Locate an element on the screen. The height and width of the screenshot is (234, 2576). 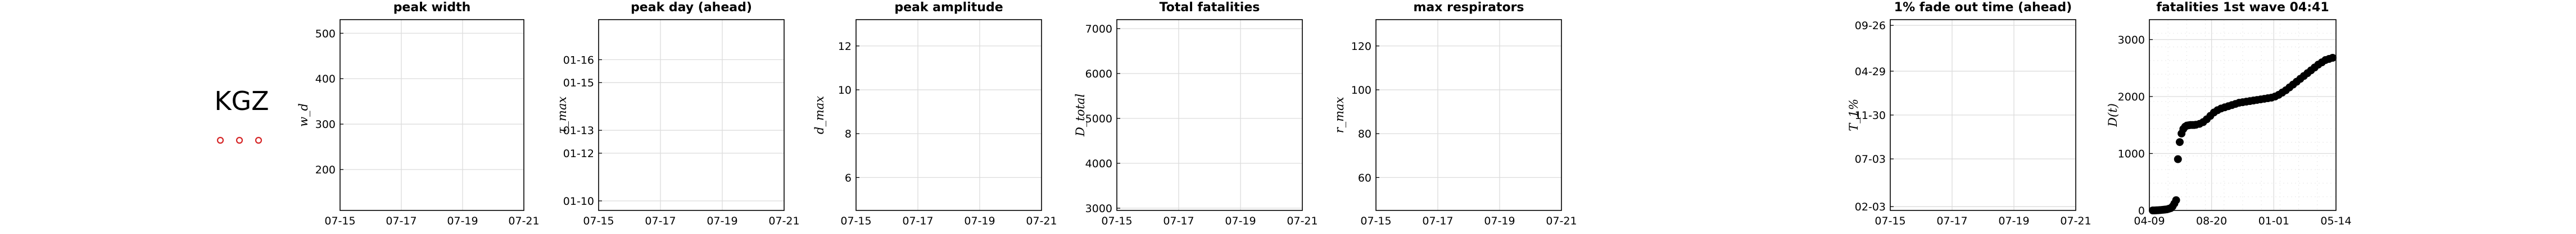
y-tick-label: 10 is located at coordinates (845, 90).